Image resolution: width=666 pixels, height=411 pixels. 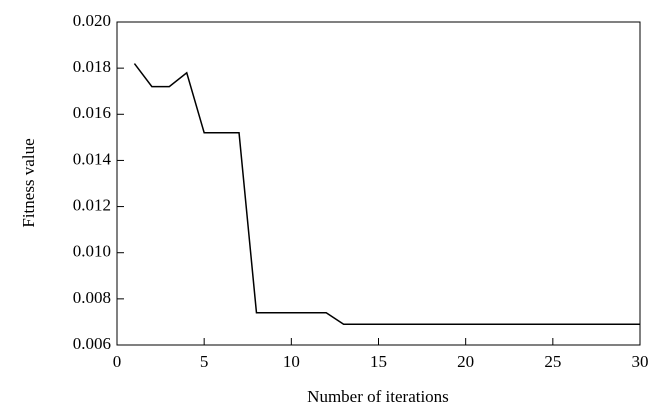 I want to click on x-tick-label: 15, so click(x=378, y=361).